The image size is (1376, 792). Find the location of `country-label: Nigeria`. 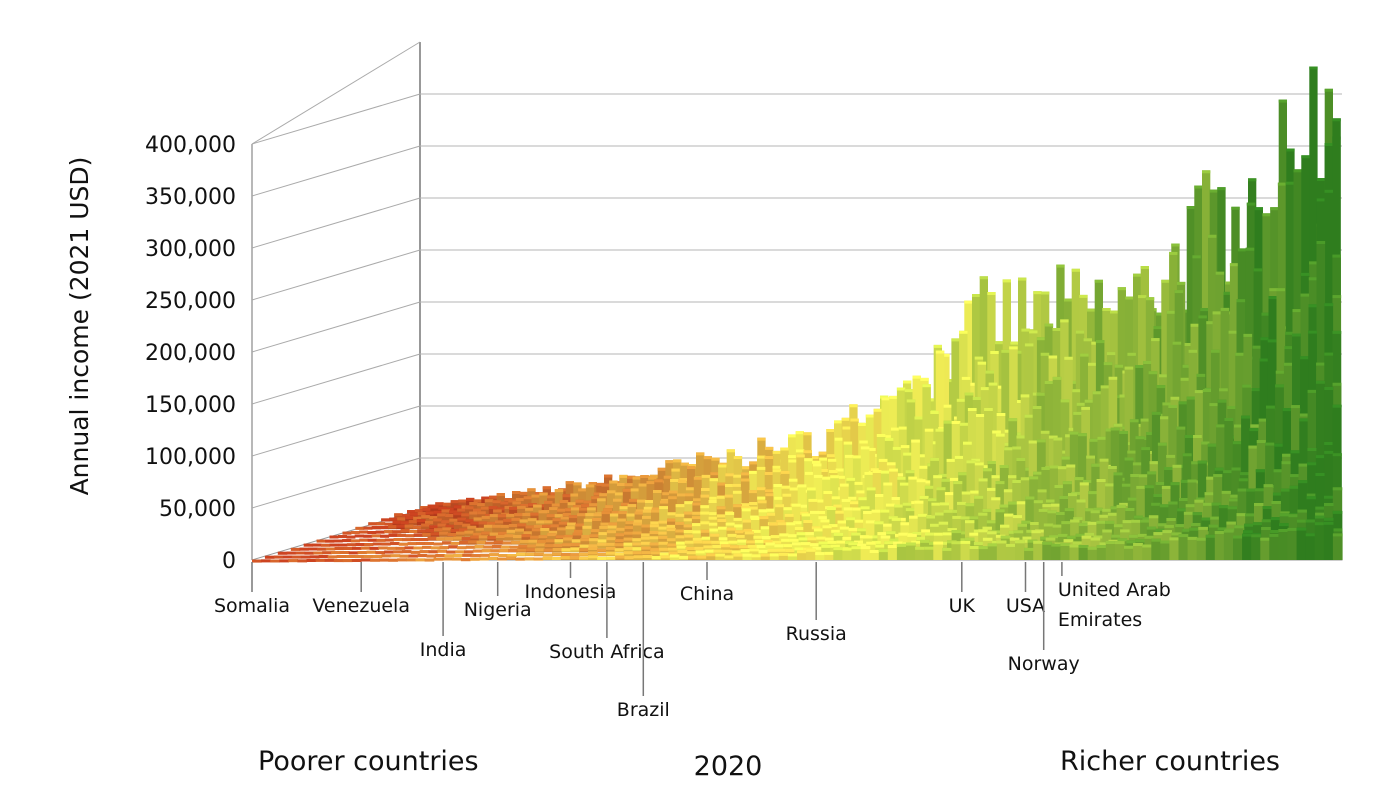

country-label: Nigeria is located at coordinates (498, 610).